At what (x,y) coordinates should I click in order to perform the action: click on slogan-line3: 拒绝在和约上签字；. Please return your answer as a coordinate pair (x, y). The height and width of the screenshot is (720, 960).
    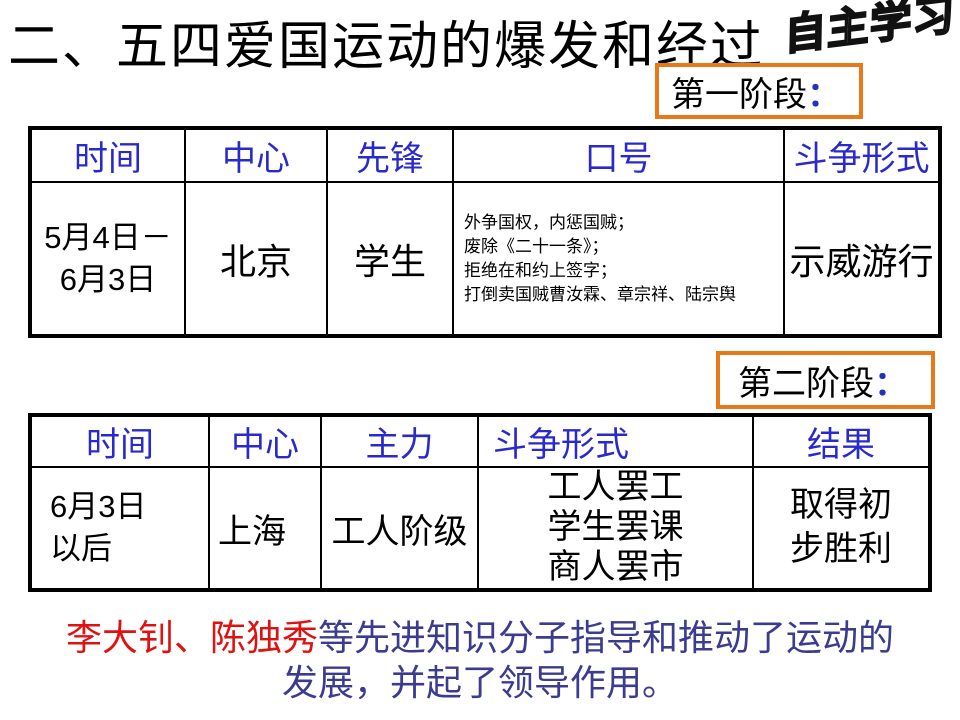
    Looking at the image, I should click on (540, 270).